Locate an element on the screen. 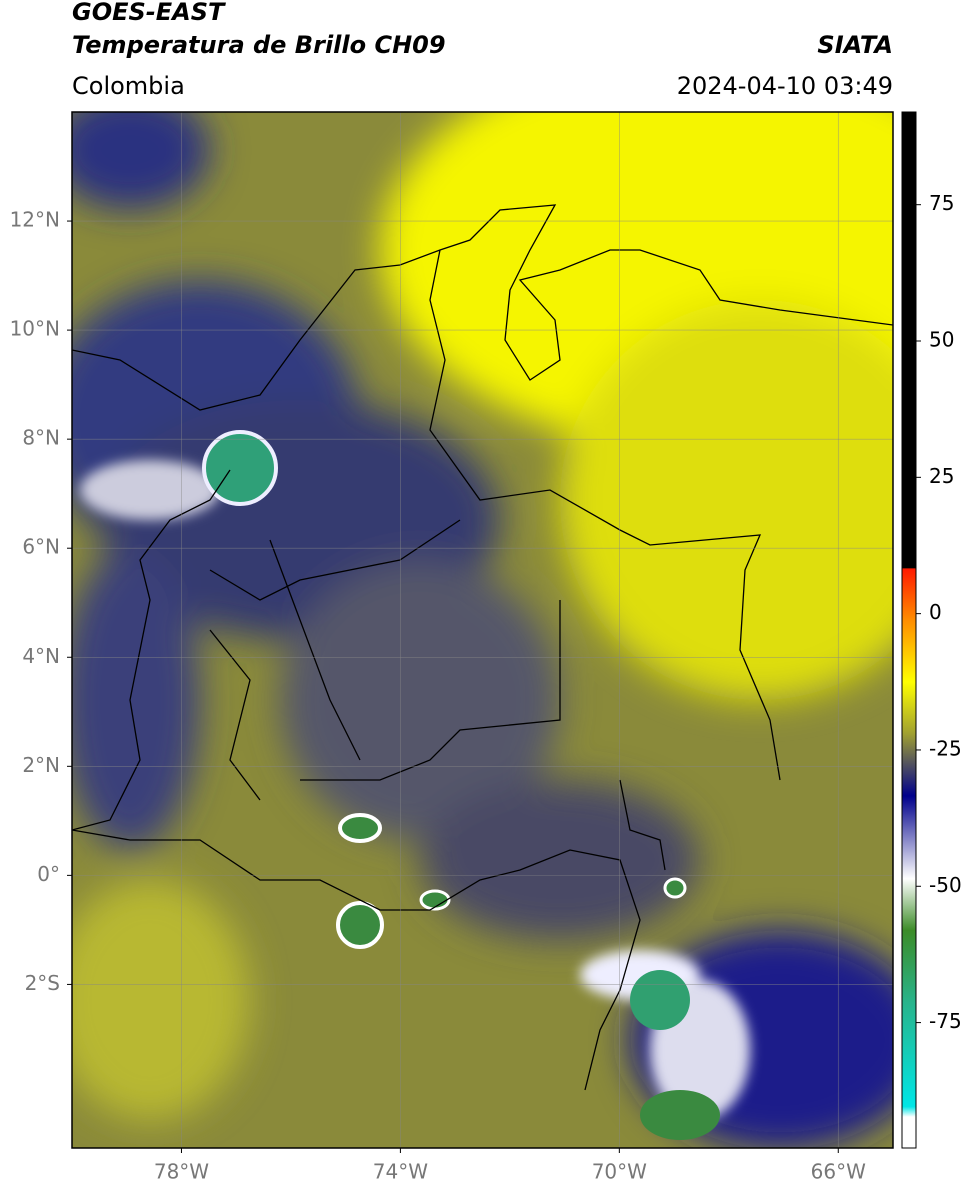  colorbar-tick-label: 75 is located at coordinates (941, 203).